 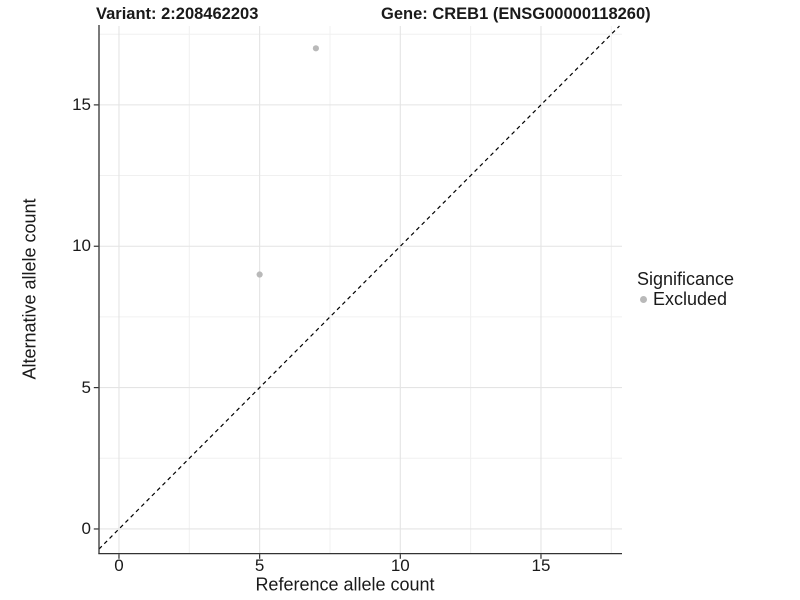 I want to click on y-axis-title: Alternative allele count, so click(x=29, y=289).